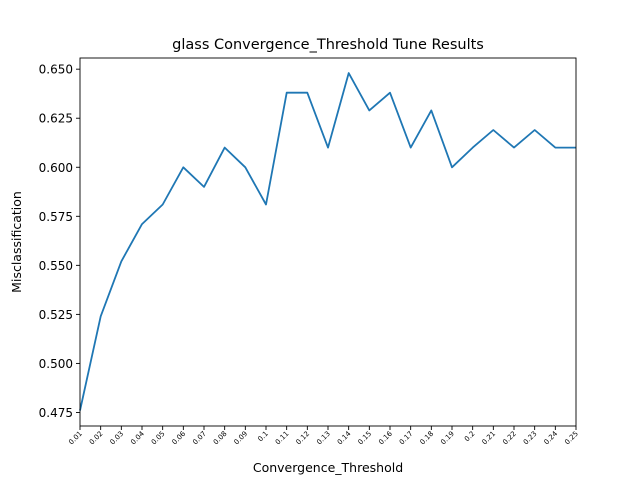 This screenshot has height=480, width=640. I want to click on chart-title: glass Convergence_Threshold Tune Results, so click(328, 45).